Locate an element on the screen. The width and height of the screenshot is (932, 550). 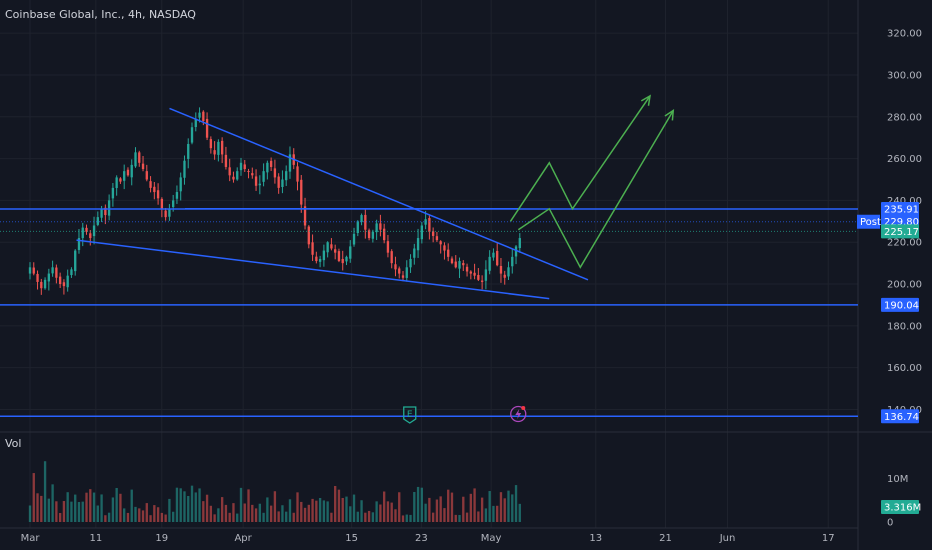
time-axis-tick-label: May is located at coordinates (491, 538).